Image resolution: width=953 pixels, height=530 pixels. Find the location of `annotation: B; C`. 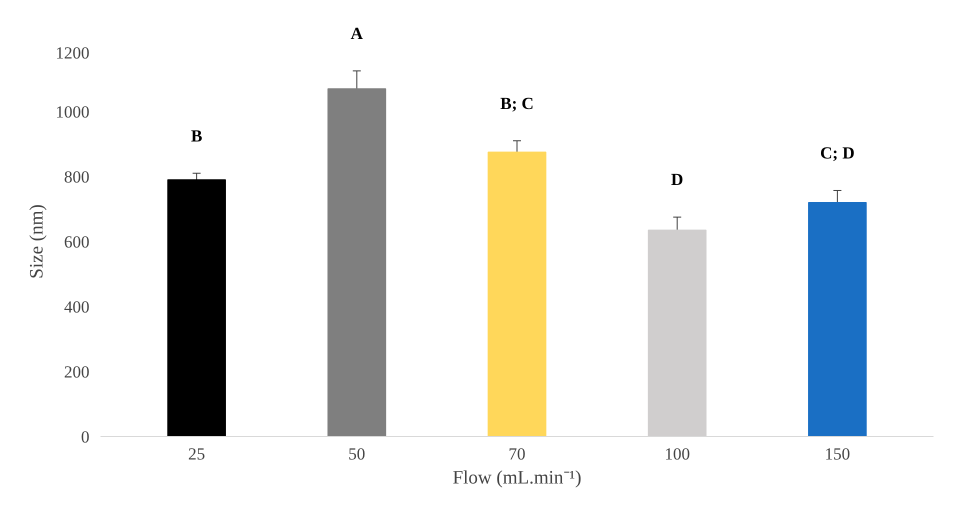

annotation: B; C is located at coordinates (517, 103).